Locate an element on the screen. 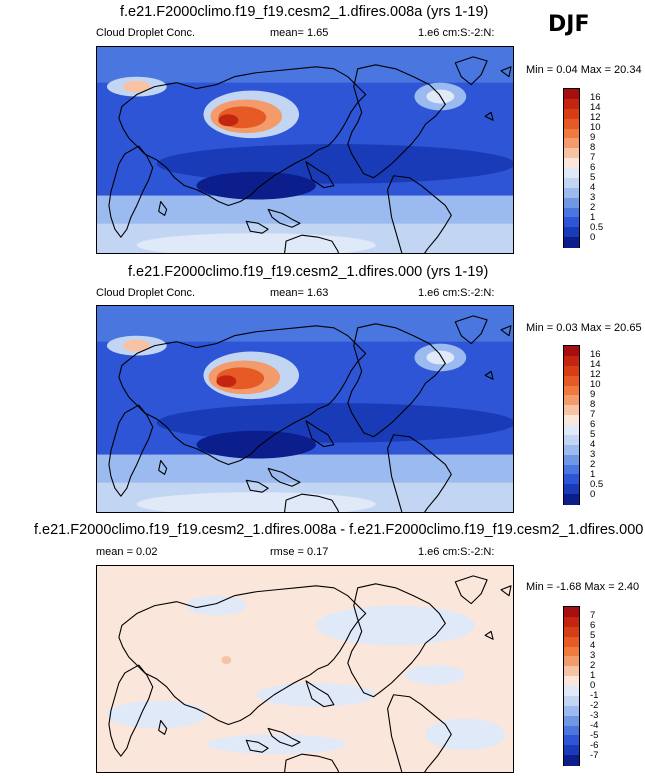 Image resolution: width=645 pixels, height=779 pixels. colorbar-tick-label: 1 is located at coordinates (593, 474).